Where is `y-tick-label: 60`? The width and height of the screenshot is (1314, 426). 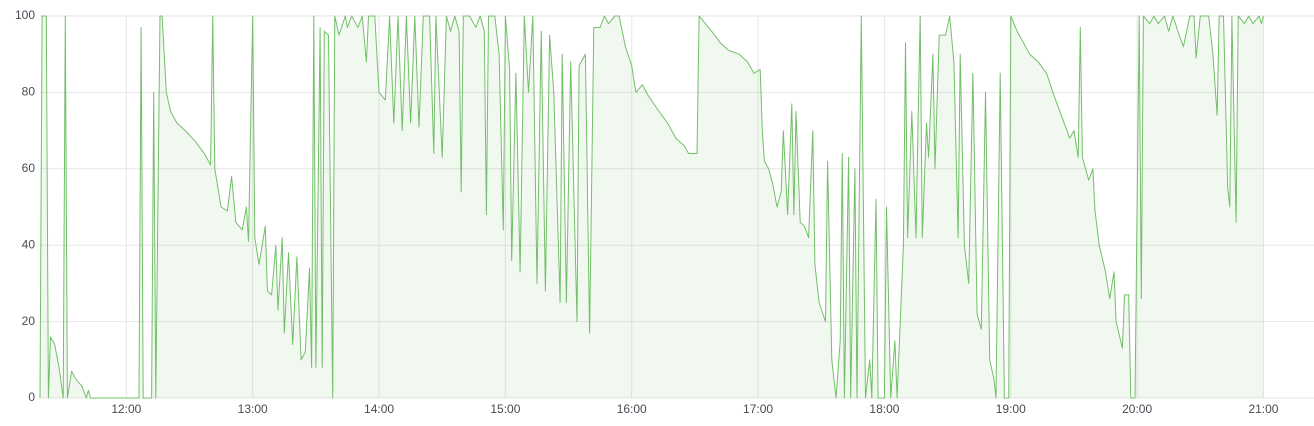 y-tick-label: 60 is located at coordinates (29, 168).